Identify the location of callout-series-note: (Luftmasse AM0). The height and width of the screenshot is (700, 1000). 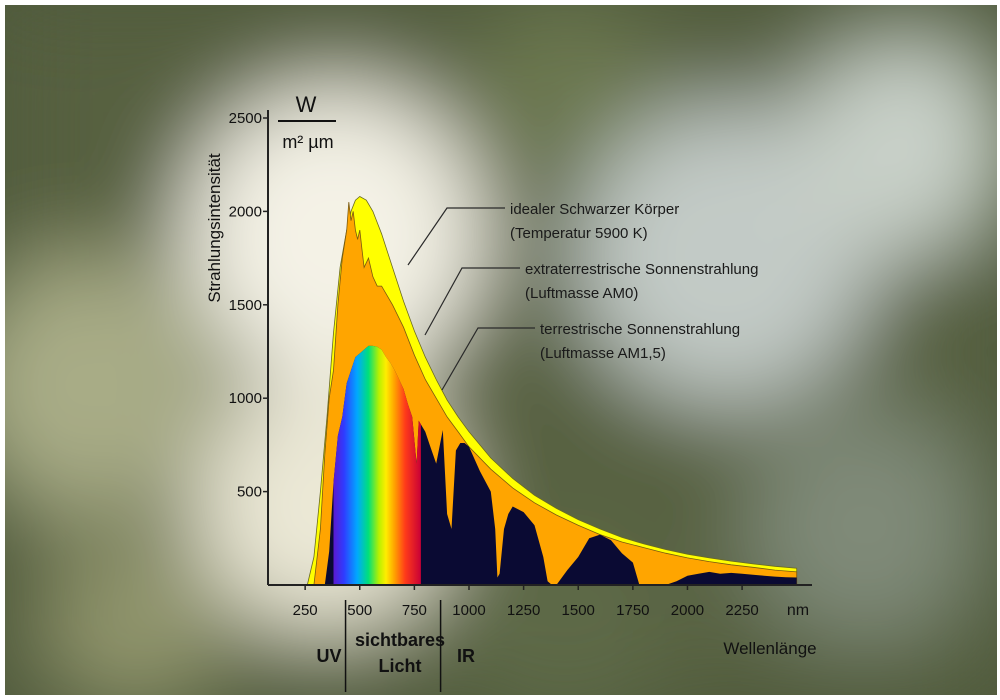
(581, 293).